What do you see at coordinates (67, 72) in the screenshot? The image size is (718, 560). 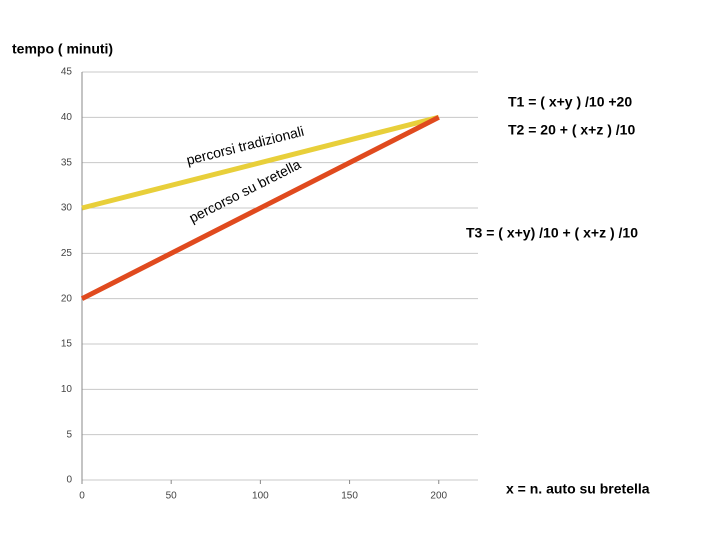 I see `y-tick-label: 45` at bounding box center [67, 72].